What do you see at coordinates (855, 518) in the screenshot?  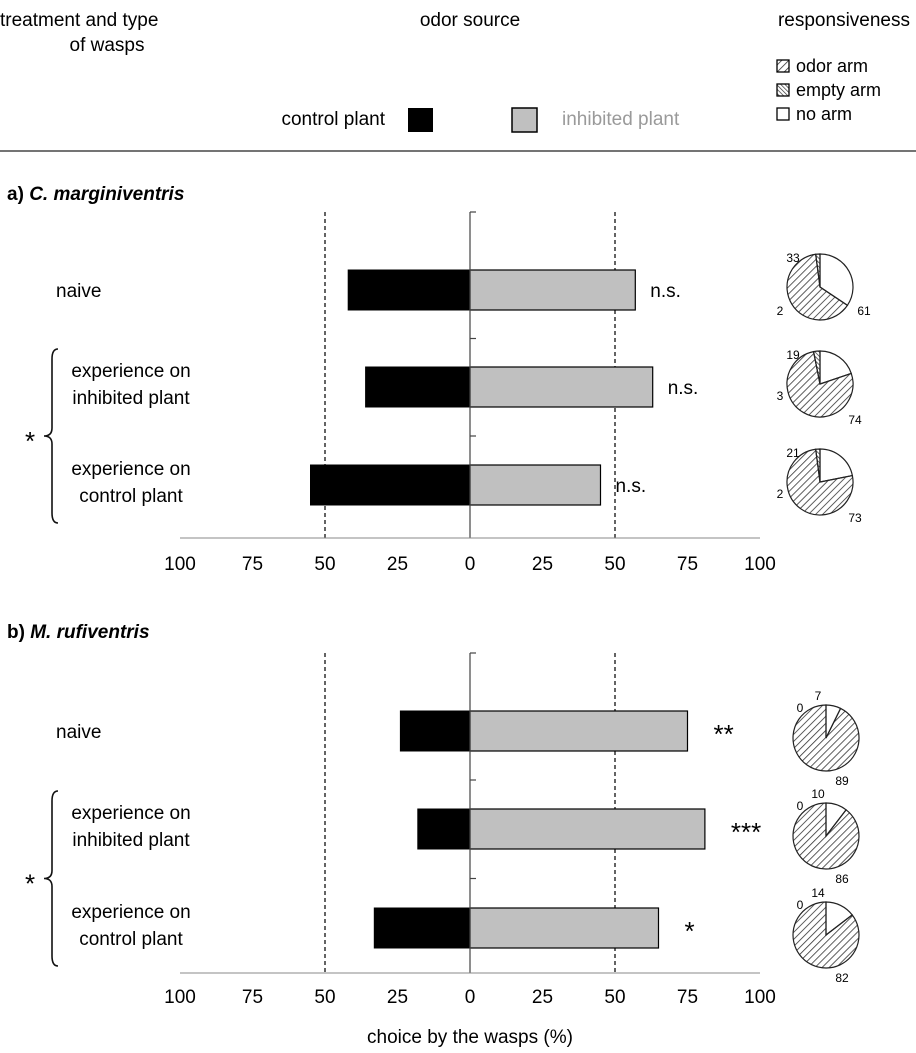 I see `pie-label-odor-arm: 73` at bounding box center [855, 518].